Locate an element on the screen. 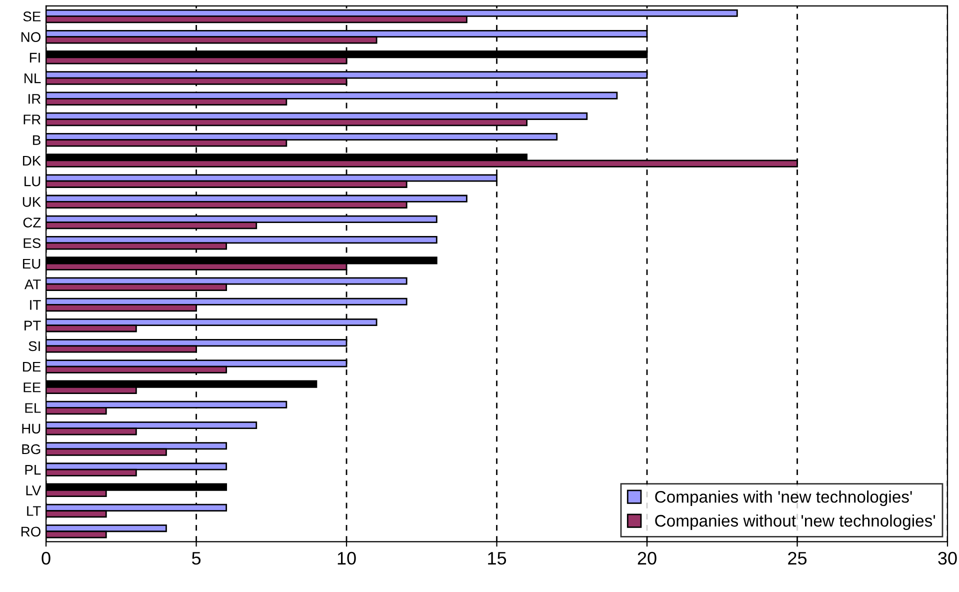 This screenshot has height=592, width=959. y-tick-label: NO is located at coordinates (31, 37).